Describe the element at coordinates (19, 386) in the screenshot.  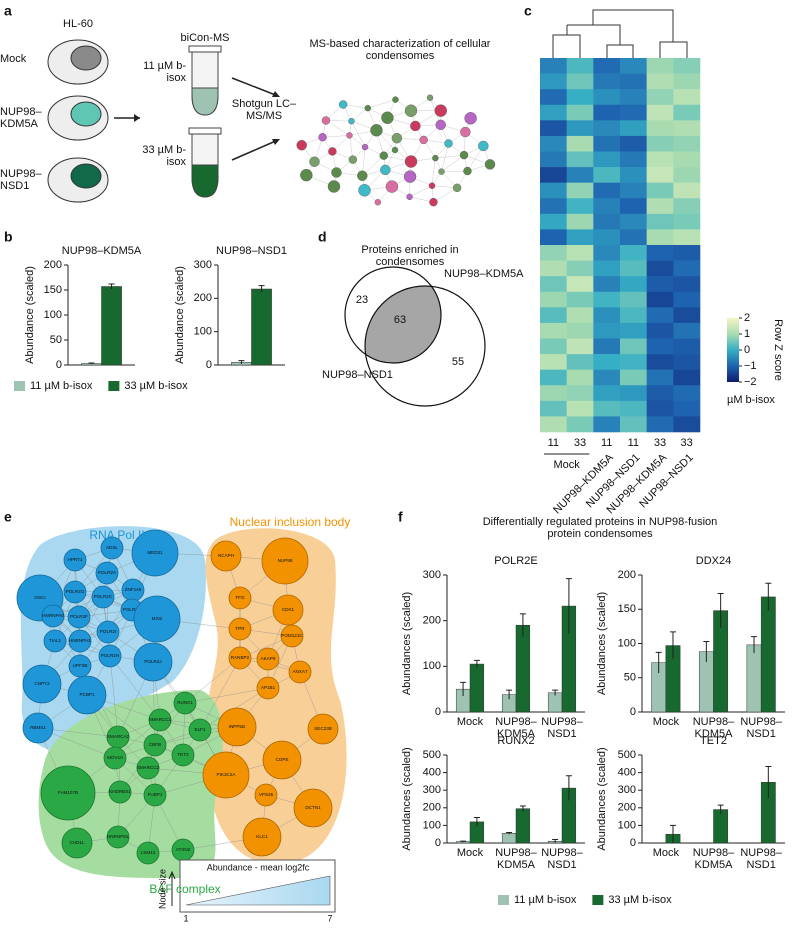
I see `legend-swatch` at that location.